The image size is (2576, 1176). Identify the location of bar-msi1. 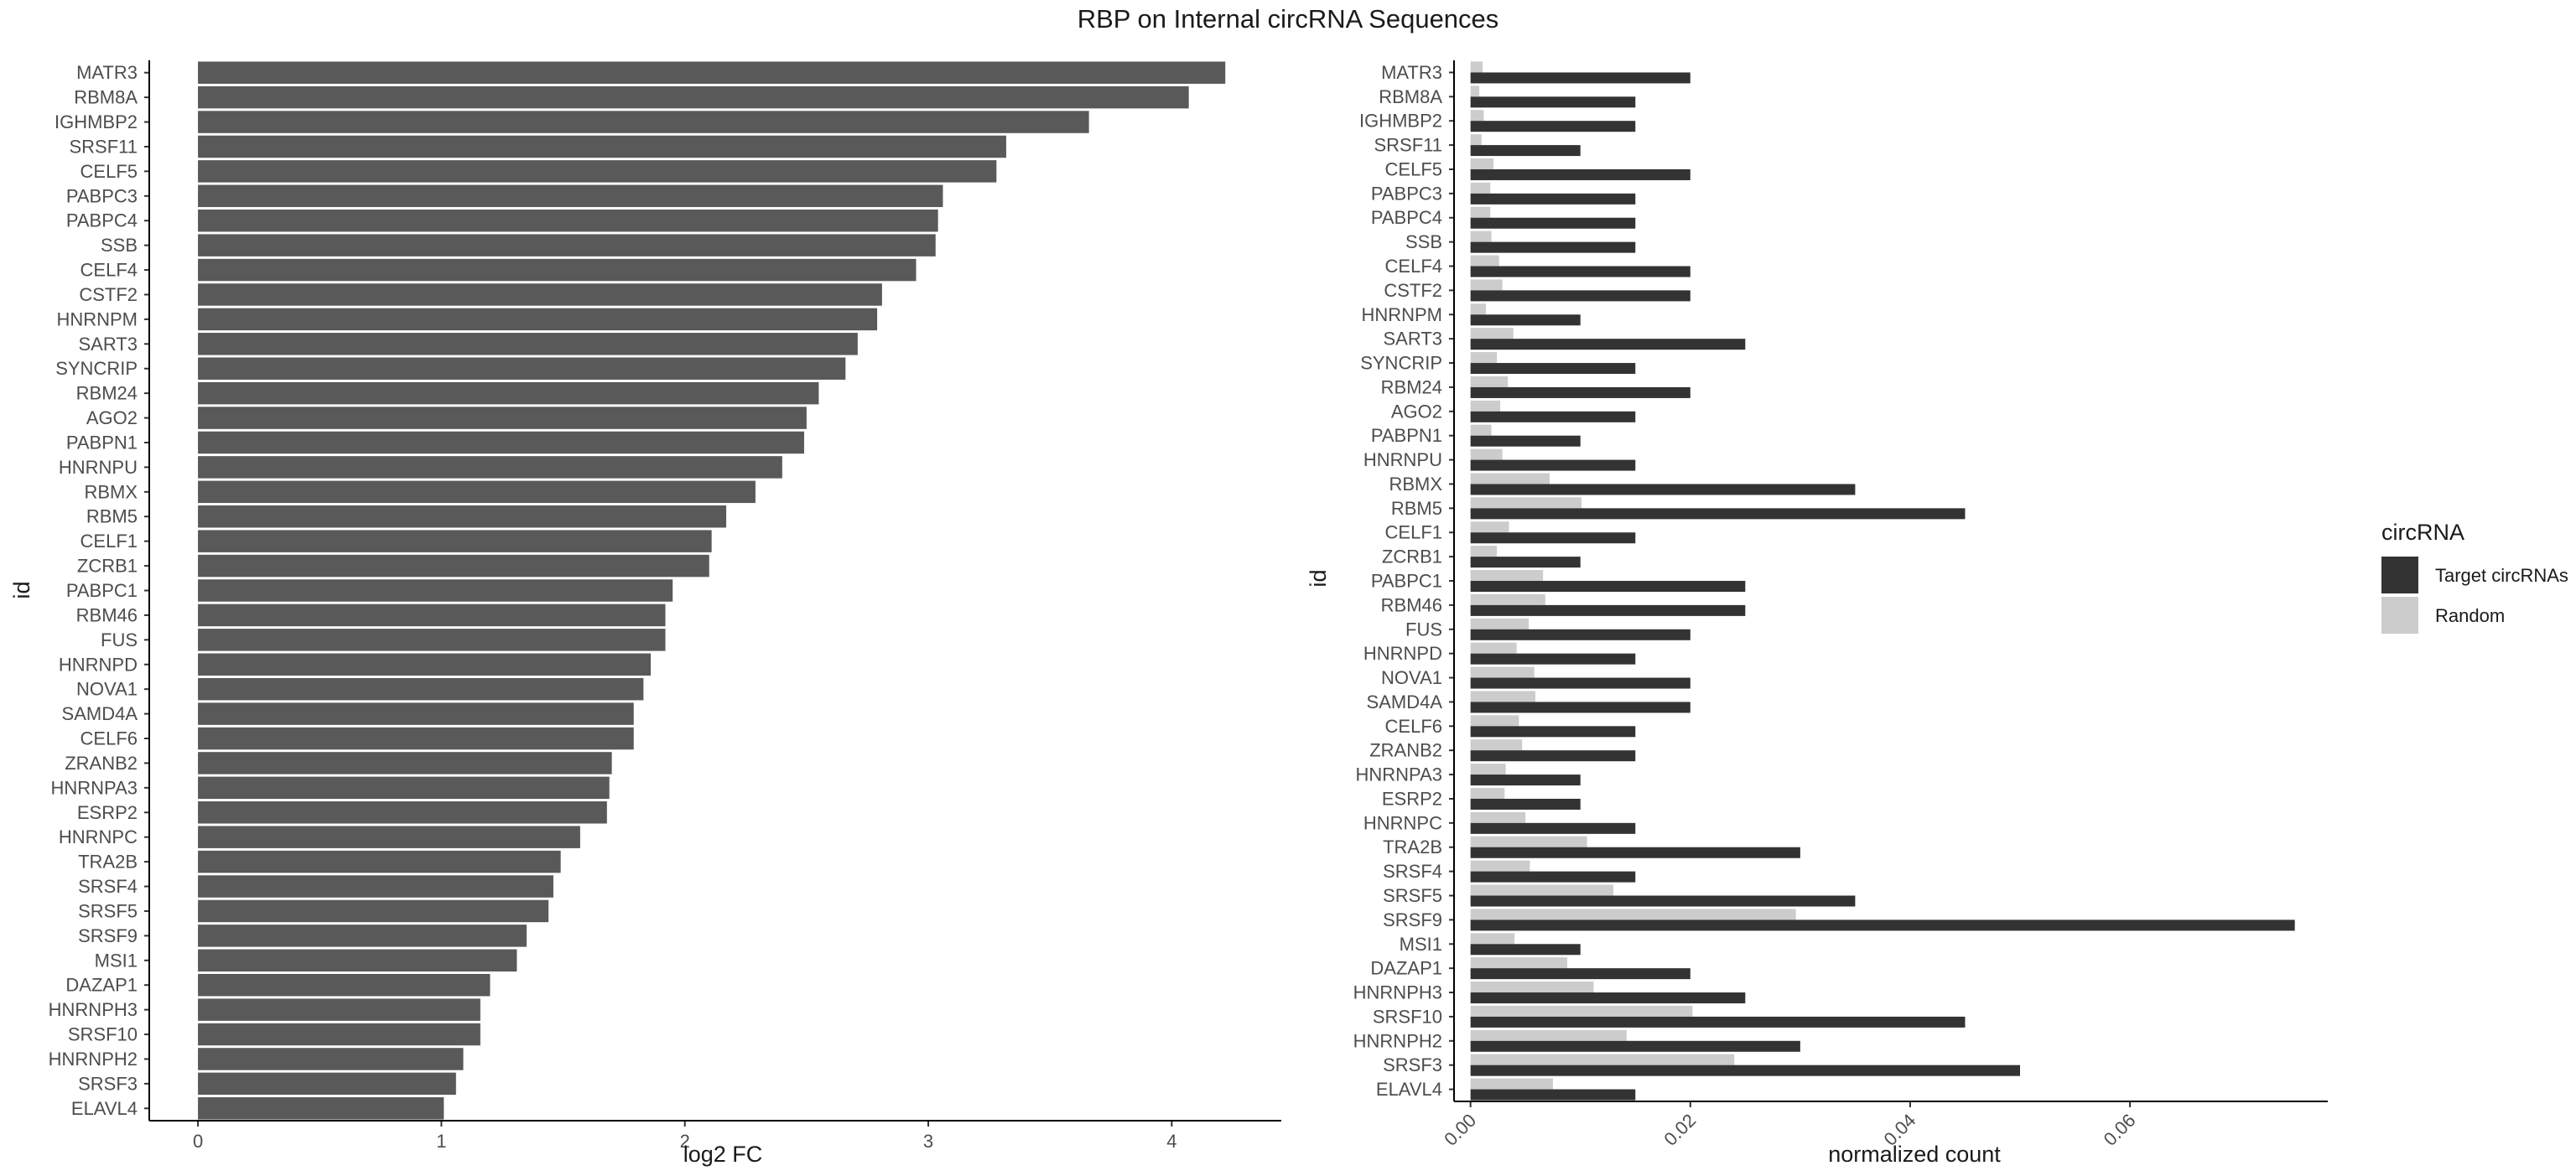
(357, 961).